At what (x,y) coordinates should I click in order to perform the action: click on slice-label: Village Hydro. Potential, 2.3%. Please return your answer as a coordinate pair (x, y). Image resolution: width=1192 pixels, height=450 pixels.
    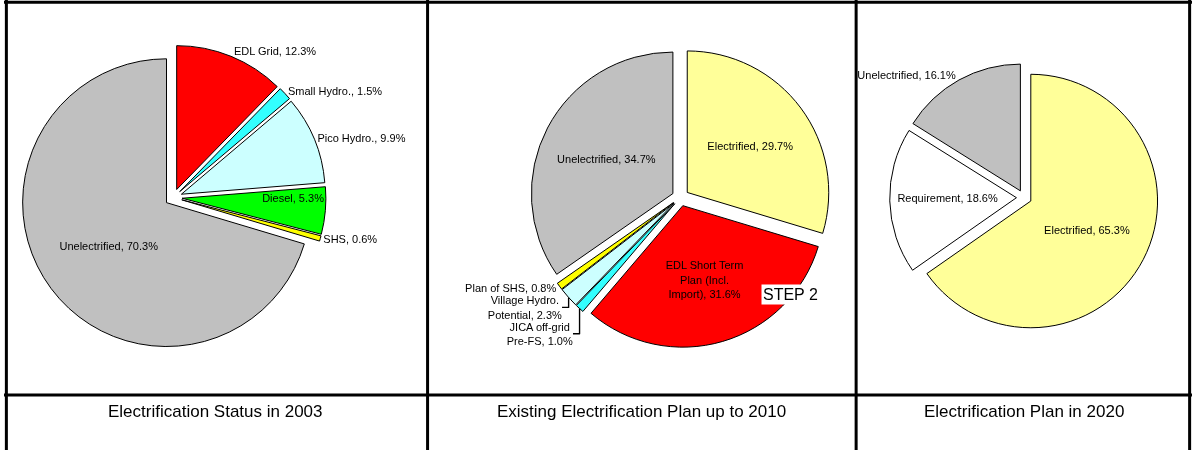
    Looking at the image, I should click on (525, 307).